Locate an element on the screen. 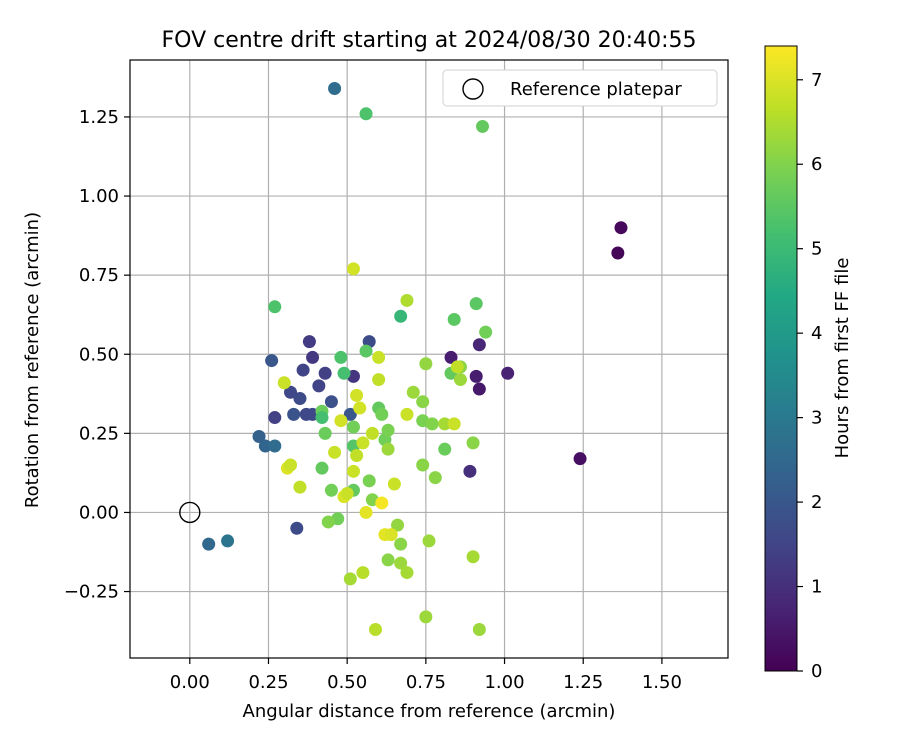 This screenshot has height=750, width=900. colorbar-ticks: 0 1 2 3 4 5 6 7 is located at coordinates (809, 376).